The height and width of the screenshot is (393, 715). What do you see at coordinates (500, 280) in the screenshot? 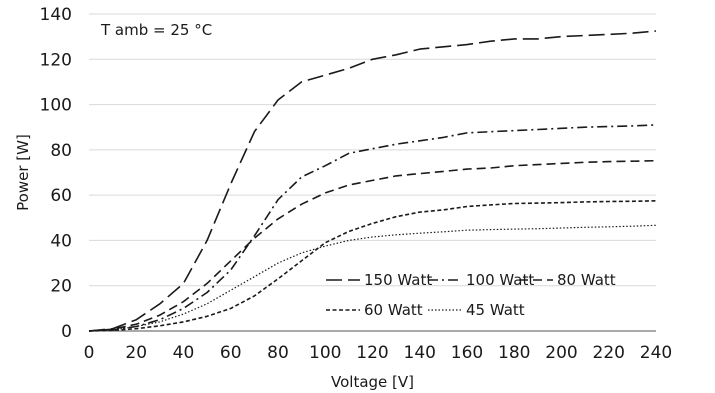
I see `legend-label-100-watt: 100 Watt` at bounding box center [500, 280].